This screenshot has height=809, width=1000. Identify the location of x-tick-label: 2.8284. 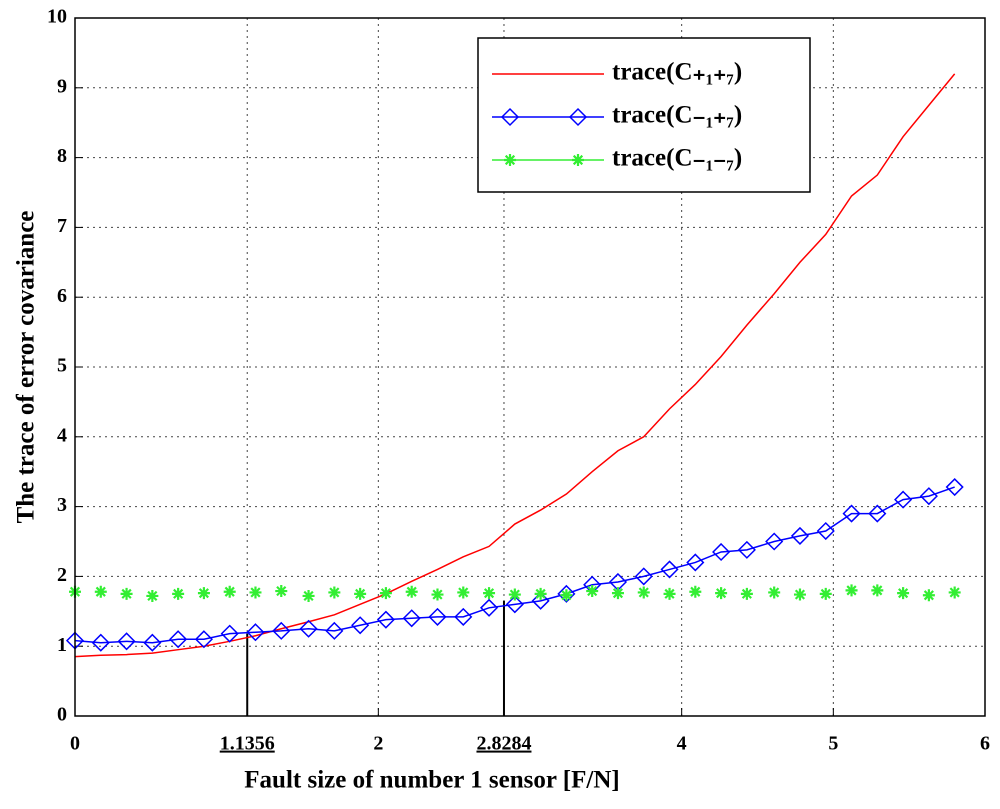
(503, 744).